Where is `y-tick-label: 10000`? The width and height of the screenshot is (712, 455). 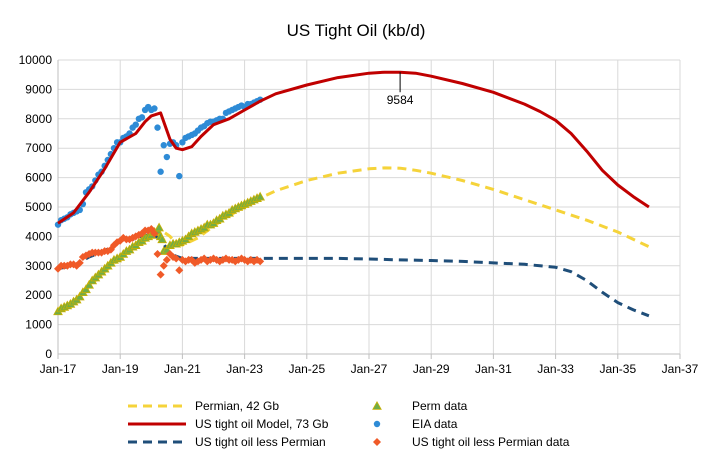
y-tick-label: 10000 is located at coordinates (36, 60).